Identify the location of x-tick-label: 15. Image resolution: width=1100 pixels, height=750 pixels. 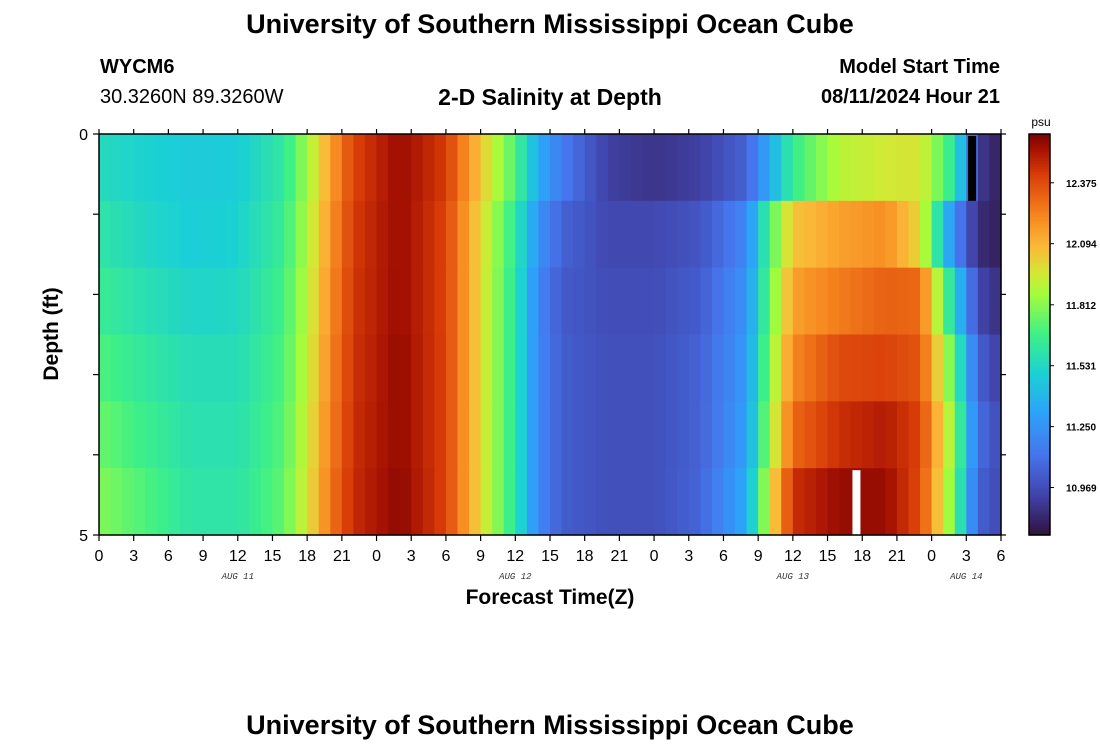
(273, 556).